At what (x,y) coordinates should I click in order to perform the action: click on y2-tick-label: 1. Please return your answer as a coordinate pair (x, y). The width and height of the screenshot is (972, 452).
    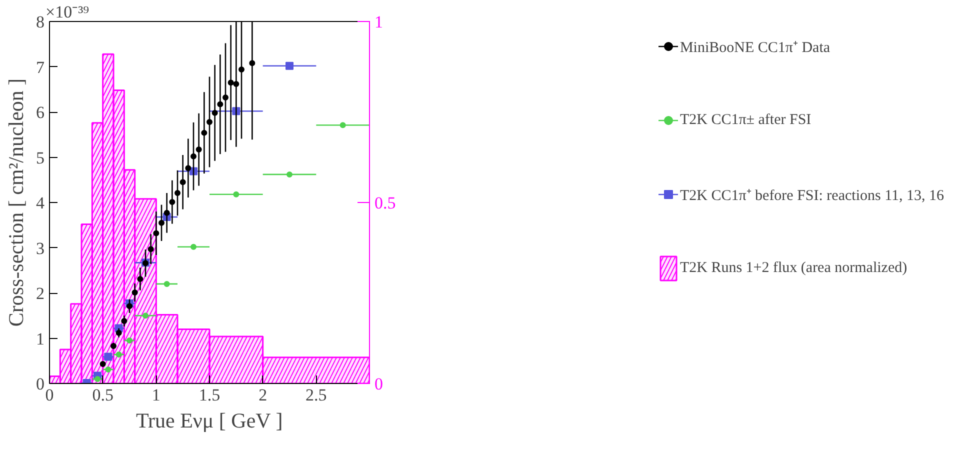
    Looking at the image, I should click on (378, 22).